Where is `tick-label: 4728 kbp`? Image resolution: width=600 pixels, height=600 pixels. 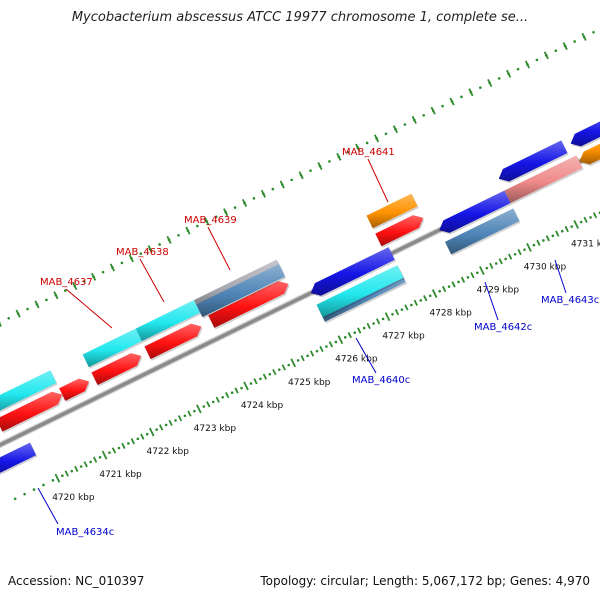
tick-label: 4728 kbp is located at coordinates (450, 314).